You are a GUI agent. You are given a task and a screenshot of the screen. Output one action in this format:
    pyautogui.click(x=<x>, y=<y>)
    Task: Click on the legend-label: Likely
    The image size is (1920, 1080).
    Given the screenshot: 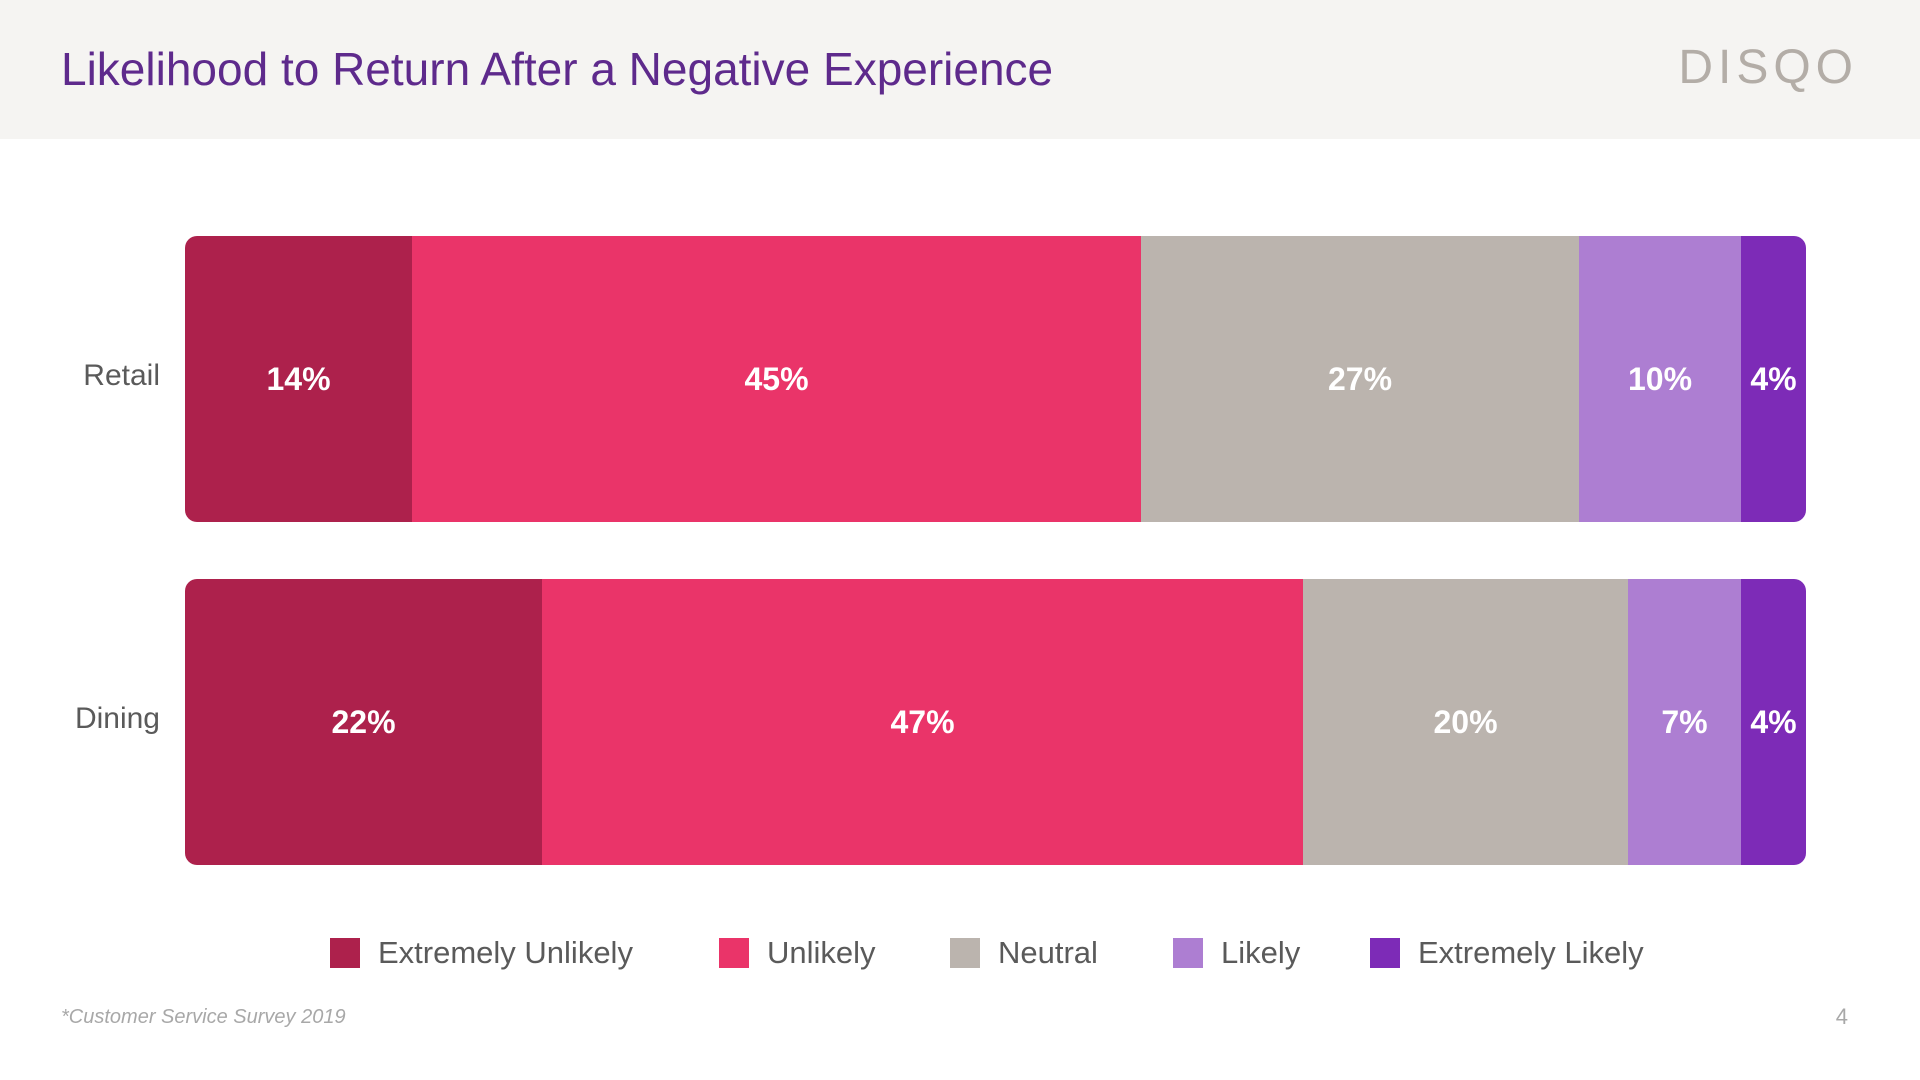 What is the action you would take?
    pyautogui.click(x=1261, y=952)
    